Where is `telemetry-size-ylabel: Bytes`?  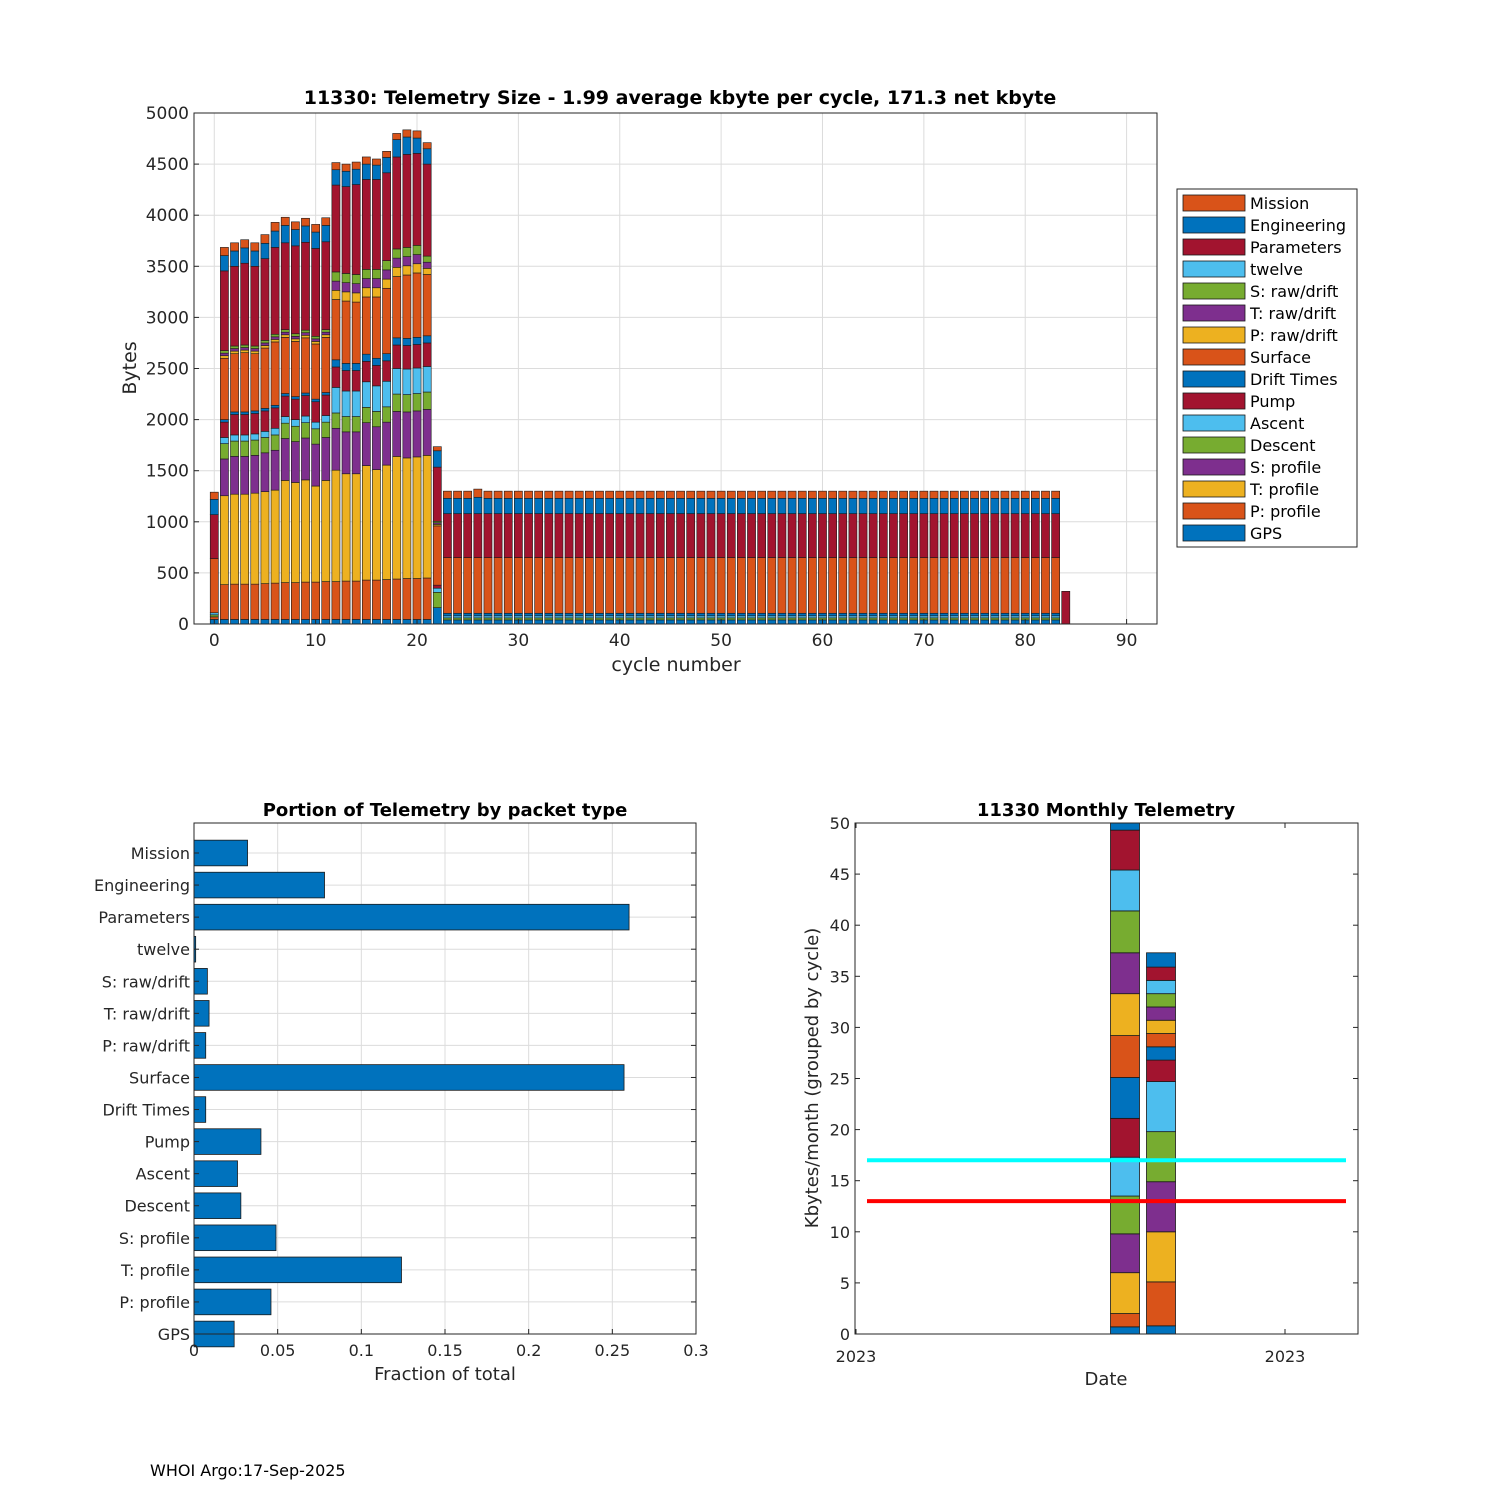 telemetry-size-ylabel: Bytes is located at coordinates (130, 367).